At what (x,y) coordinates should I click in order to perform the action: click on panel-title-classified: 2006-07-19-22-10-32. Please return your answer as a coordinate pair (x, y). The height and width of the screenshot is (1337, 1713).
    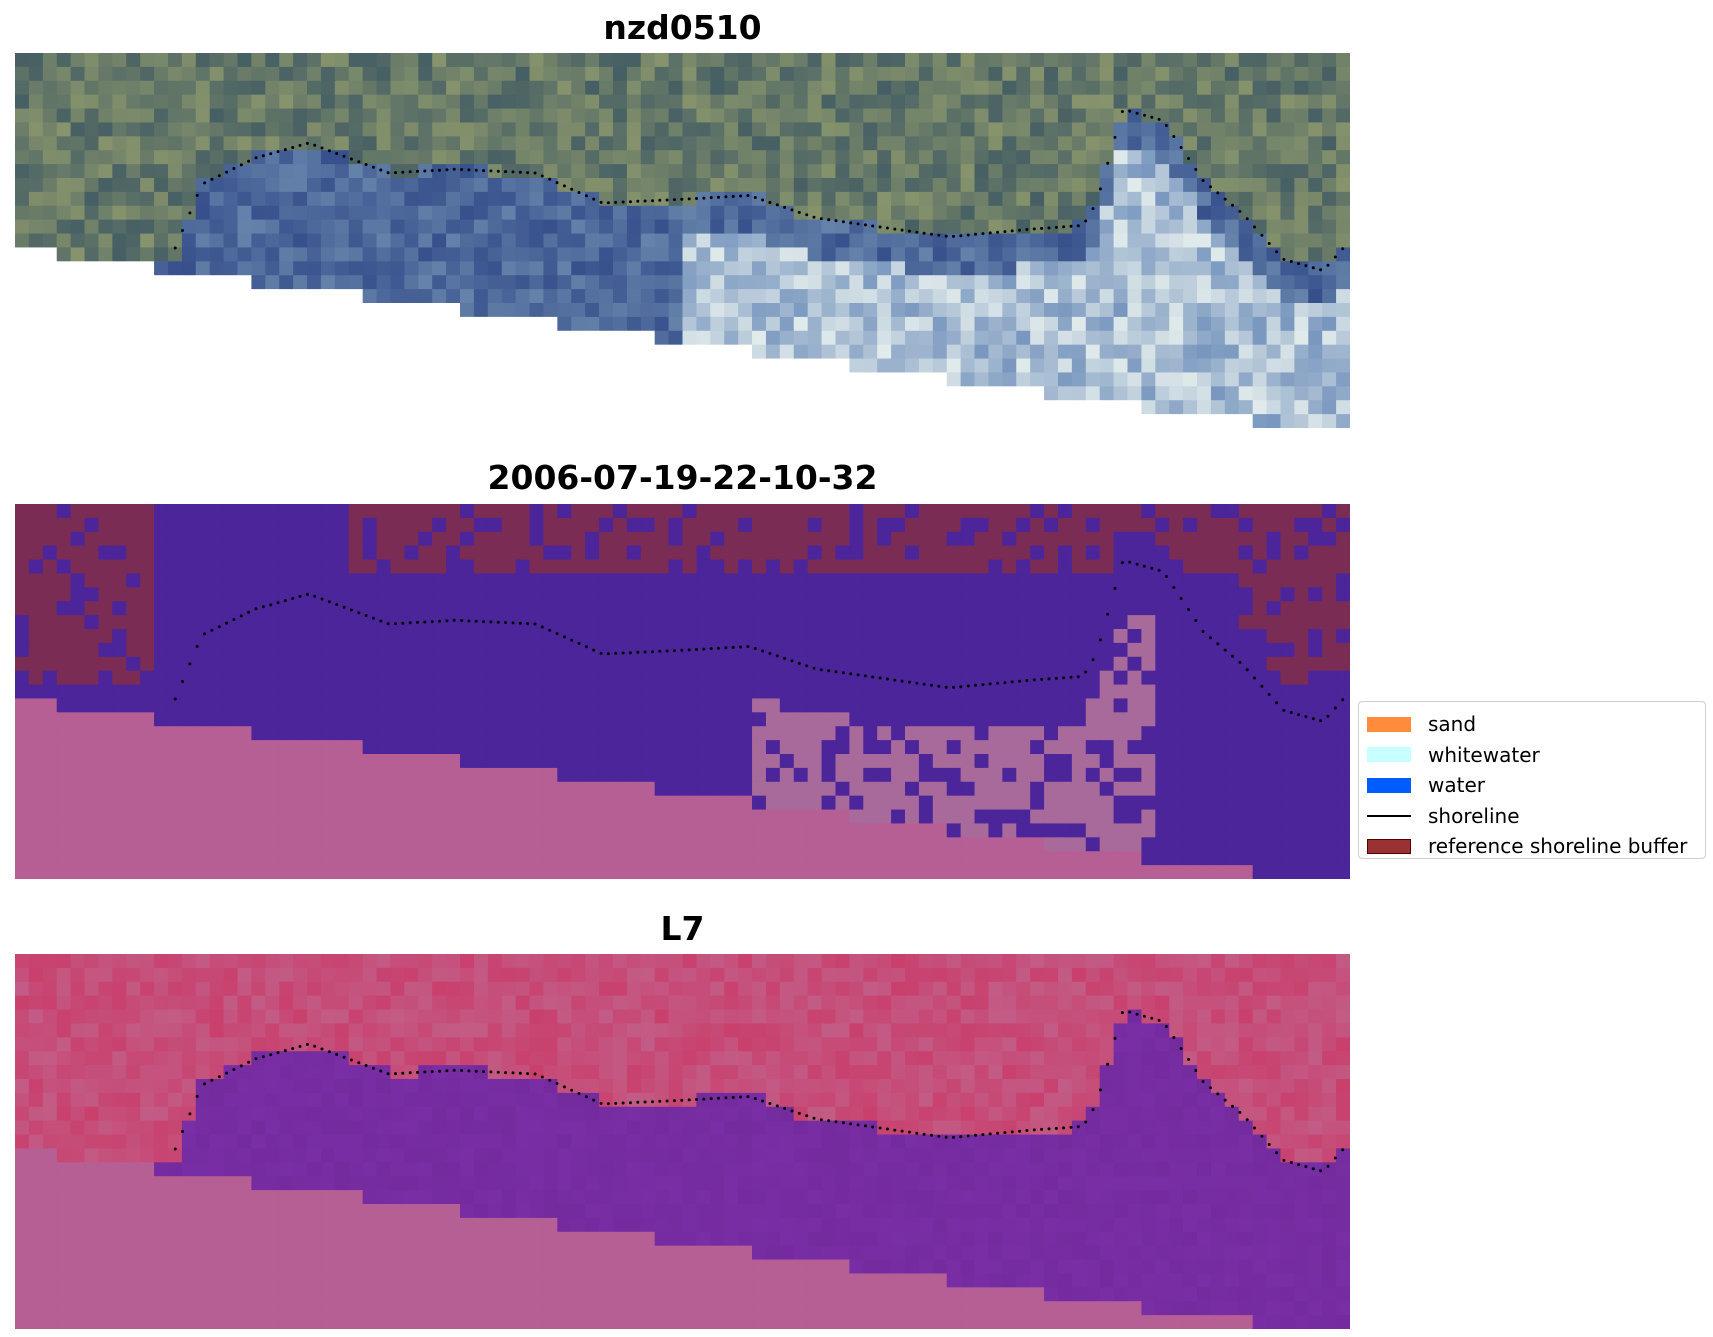
    Looking at the image, I should click on (682, 477).